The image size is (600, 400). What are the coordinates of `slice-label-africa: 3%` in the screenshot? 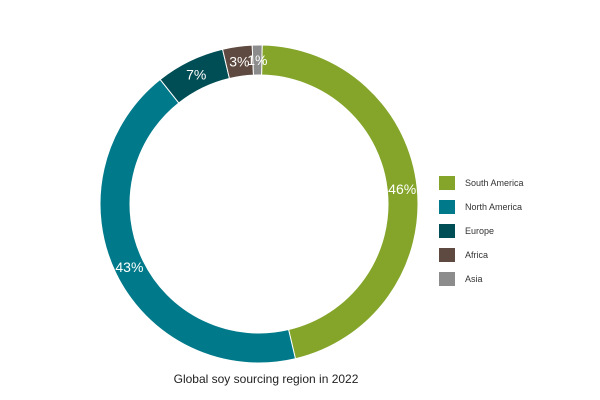 It's located at (239, 61).